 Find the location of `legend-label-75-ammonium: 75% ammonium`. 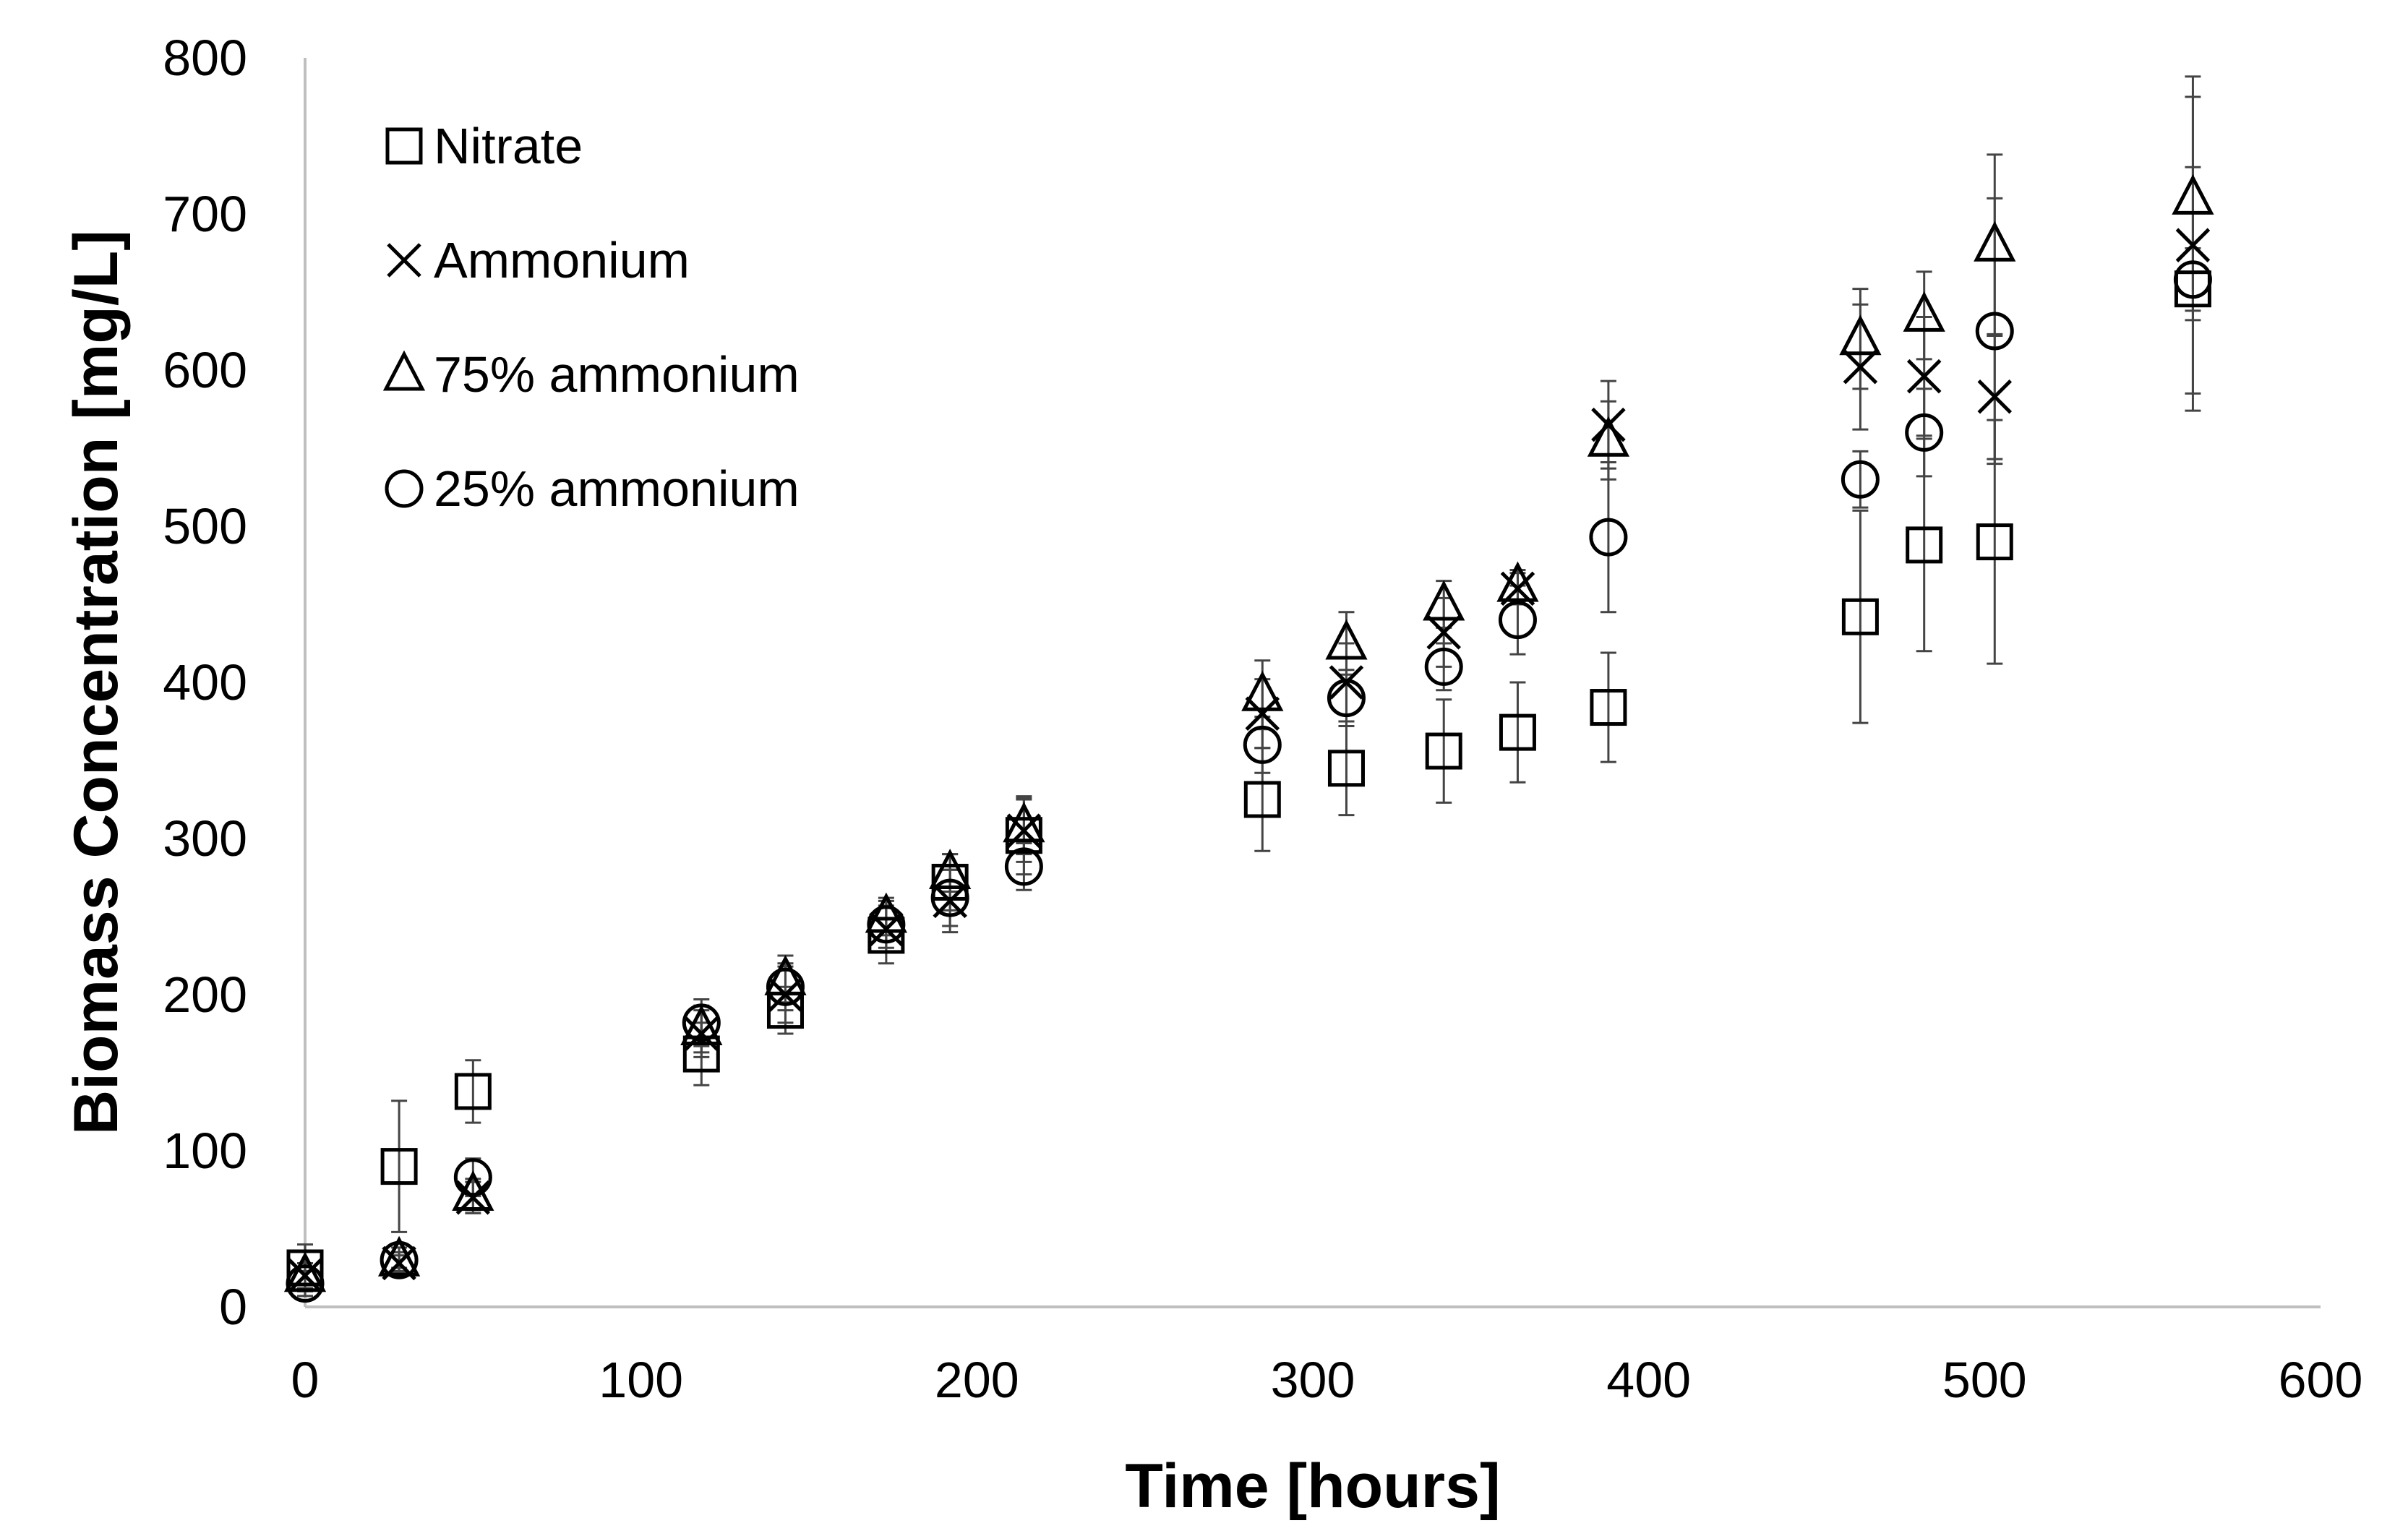

legend-label-75-ammonium: 75% ammonium is located at coordinates (617, 374).